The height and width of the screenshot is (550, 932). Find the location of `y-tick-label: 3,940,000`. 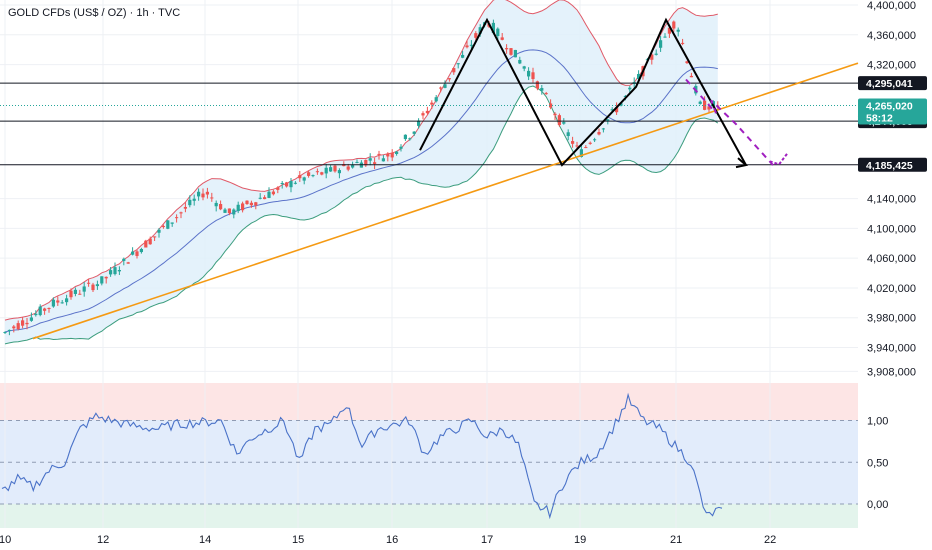

y-tick-label: 3,940,000 is located at coordinates (891, 349).